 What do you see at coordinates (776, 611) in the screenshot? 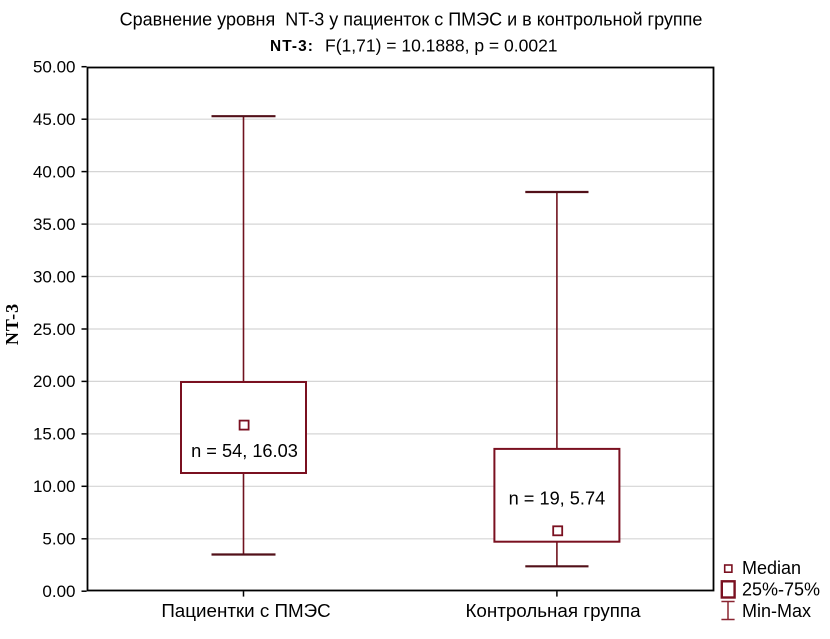
I see `svg-text: Min-Max` at bounding box center [776, 611].